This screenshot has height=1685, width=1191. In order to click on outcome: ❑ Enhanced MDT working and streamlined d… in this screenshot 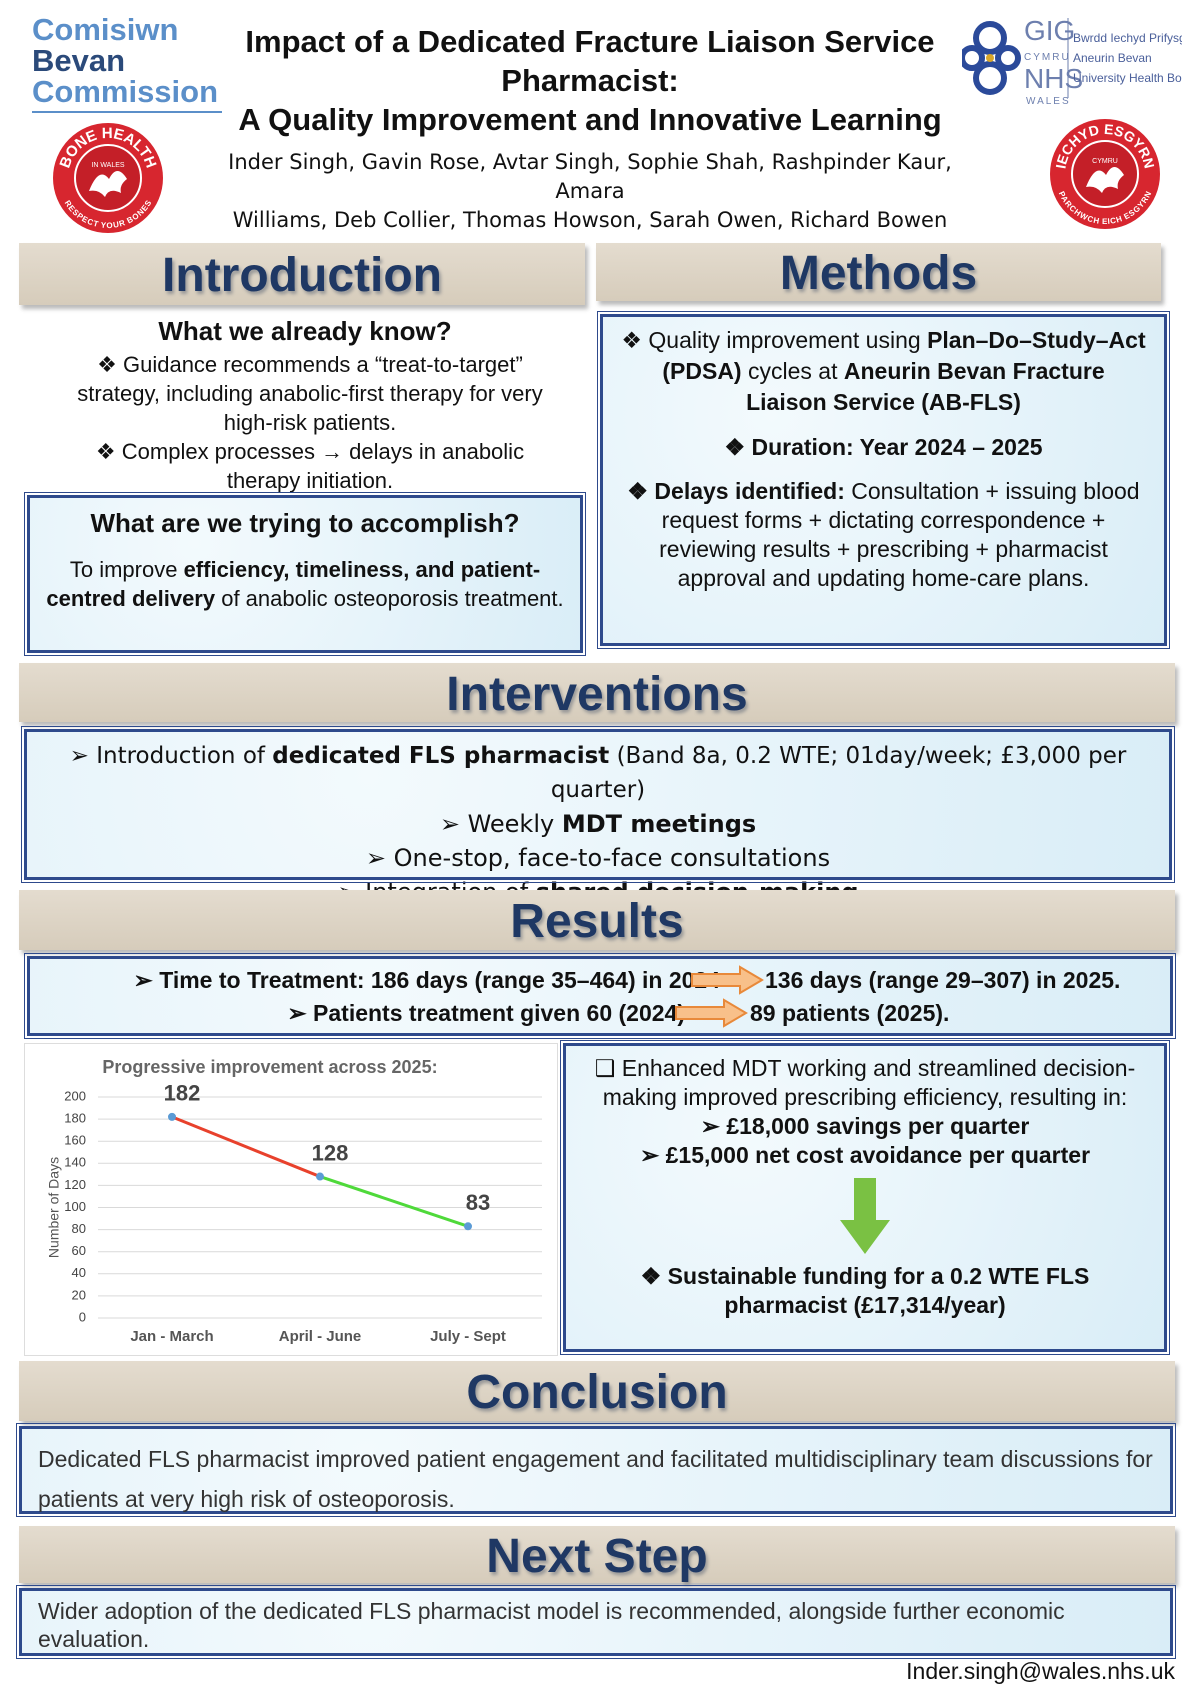, I will do `click(865, 1082)`.